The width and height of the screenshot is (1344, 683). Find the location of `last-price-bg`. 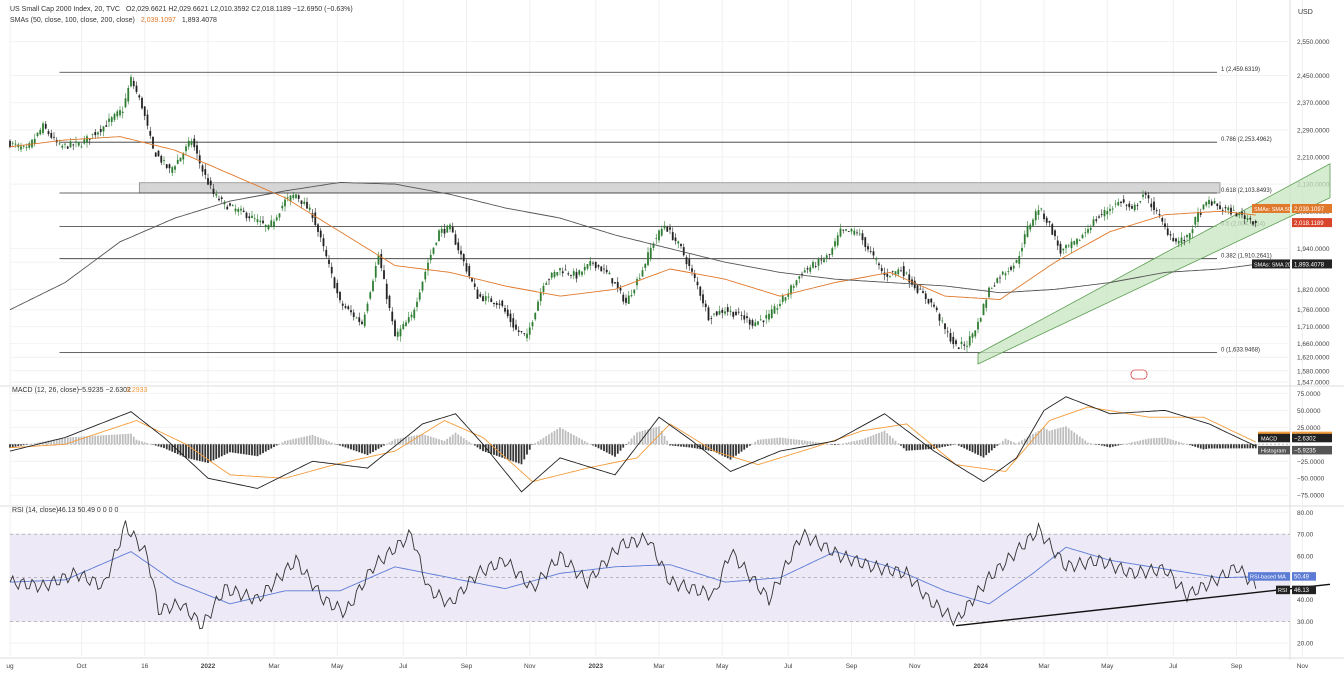

last-price-bg is located at coordinates (1312, 223).